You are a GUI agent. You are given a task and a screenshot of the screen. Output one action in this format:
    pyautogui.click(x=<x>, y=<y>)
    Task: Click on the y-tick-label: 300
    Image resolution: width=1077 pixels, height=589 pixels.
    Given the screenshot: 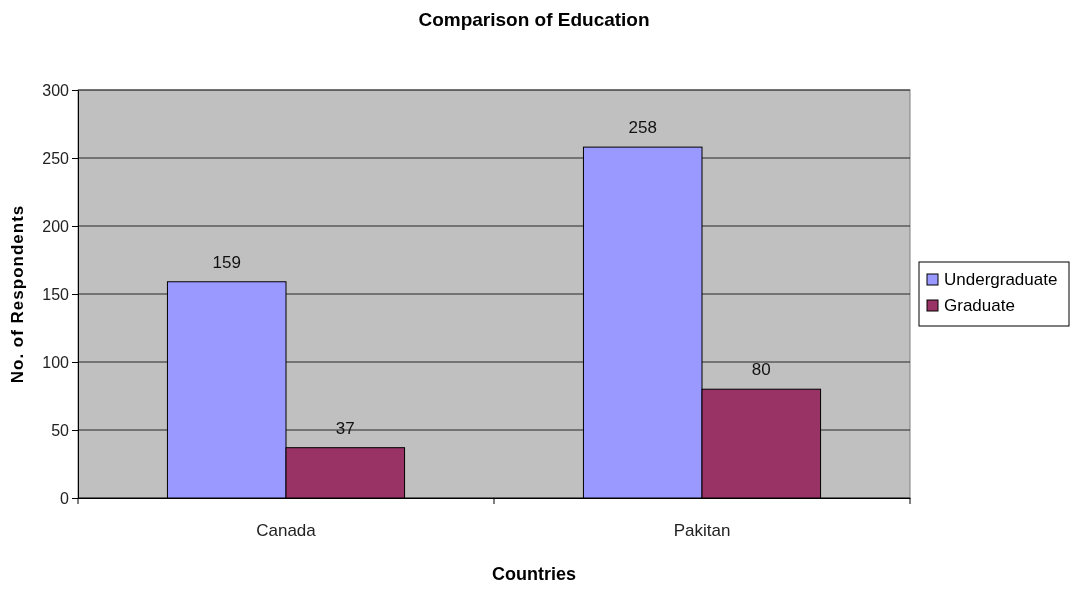 What is the action you would take?
    pyautogui.click(x=56, y=90)
    